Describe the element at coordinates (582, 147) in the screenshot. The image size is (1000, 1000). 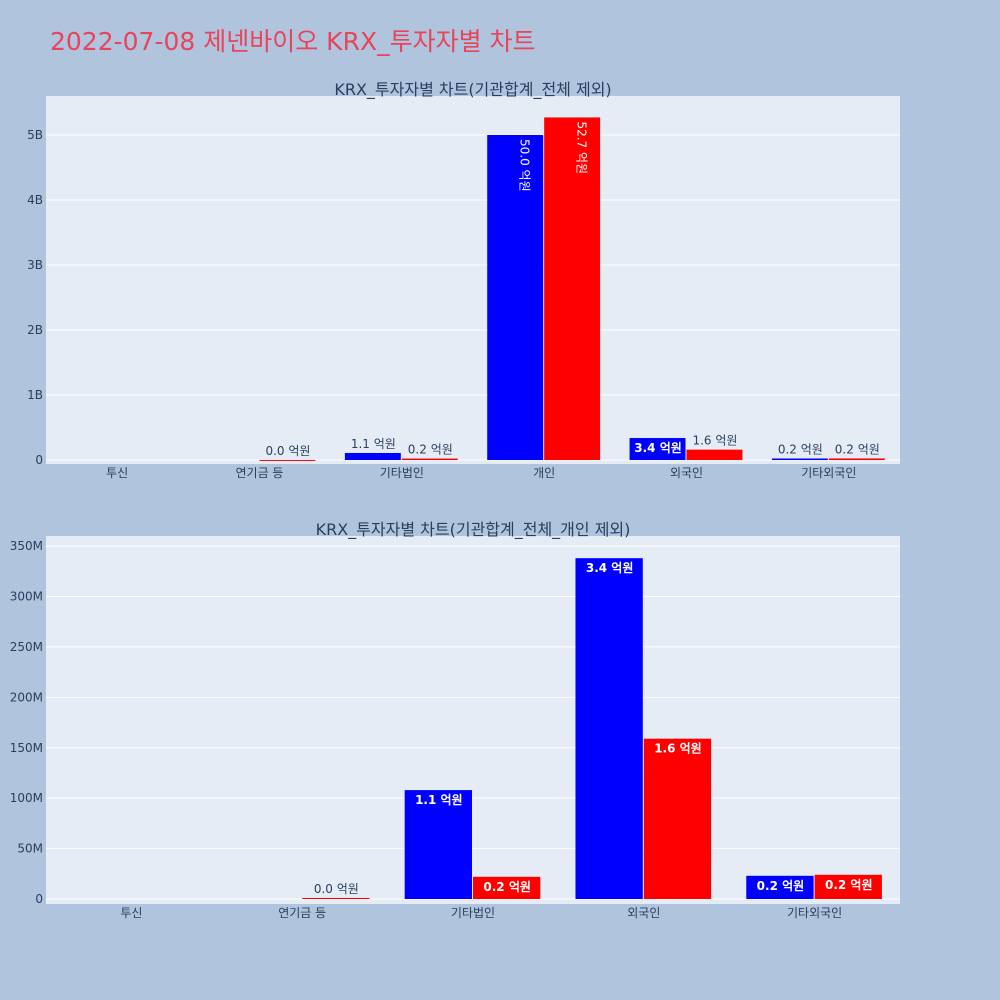
I see `data-label: 52.7 억원` at that location.